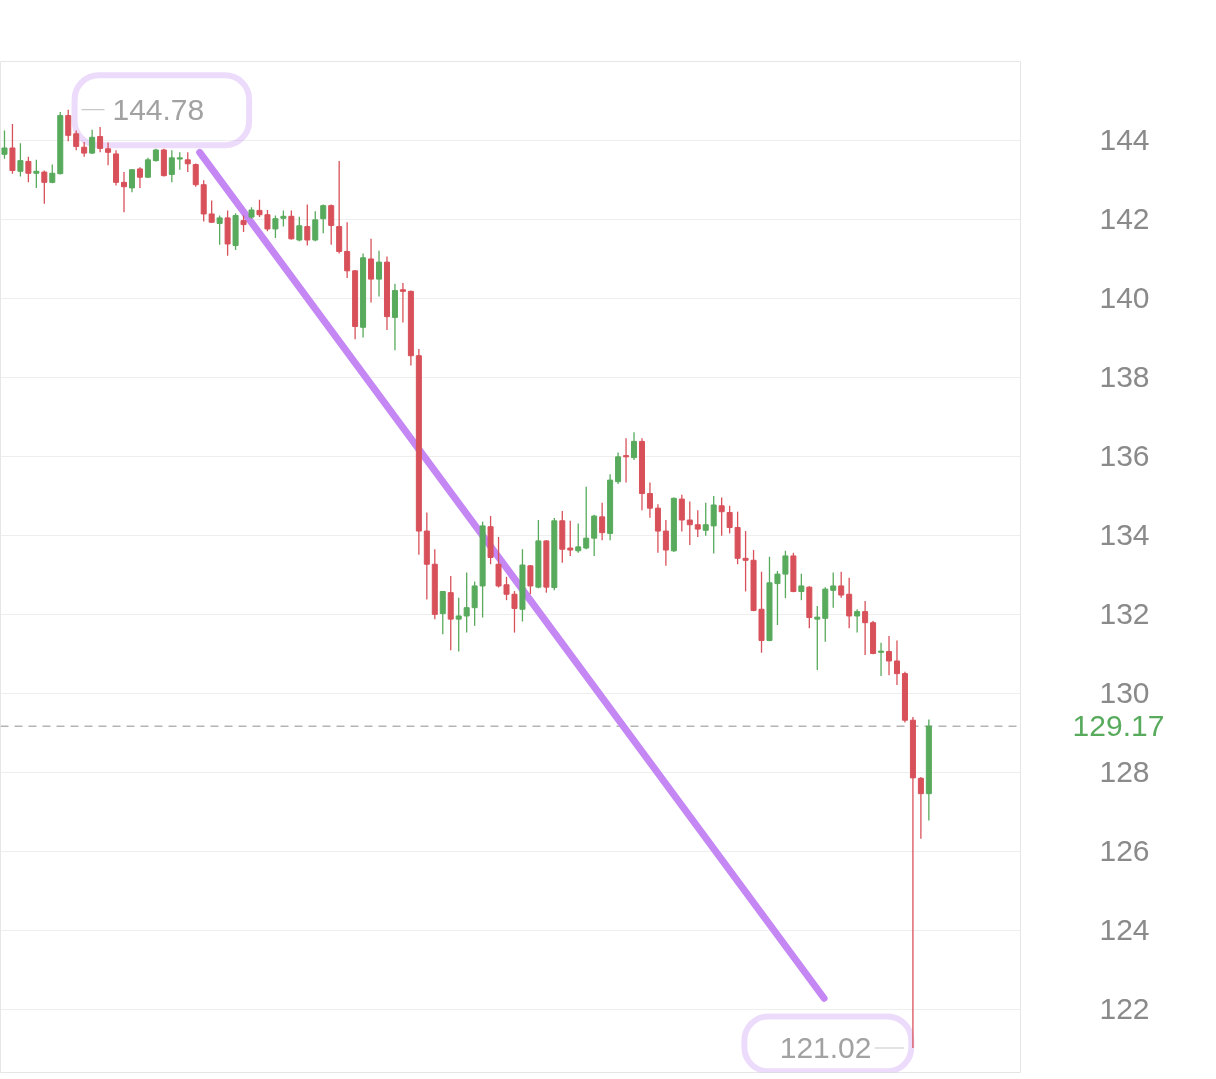 The image size is (1216, 1079). I want to click on y-tick-label: 126, so click(1124, 851).